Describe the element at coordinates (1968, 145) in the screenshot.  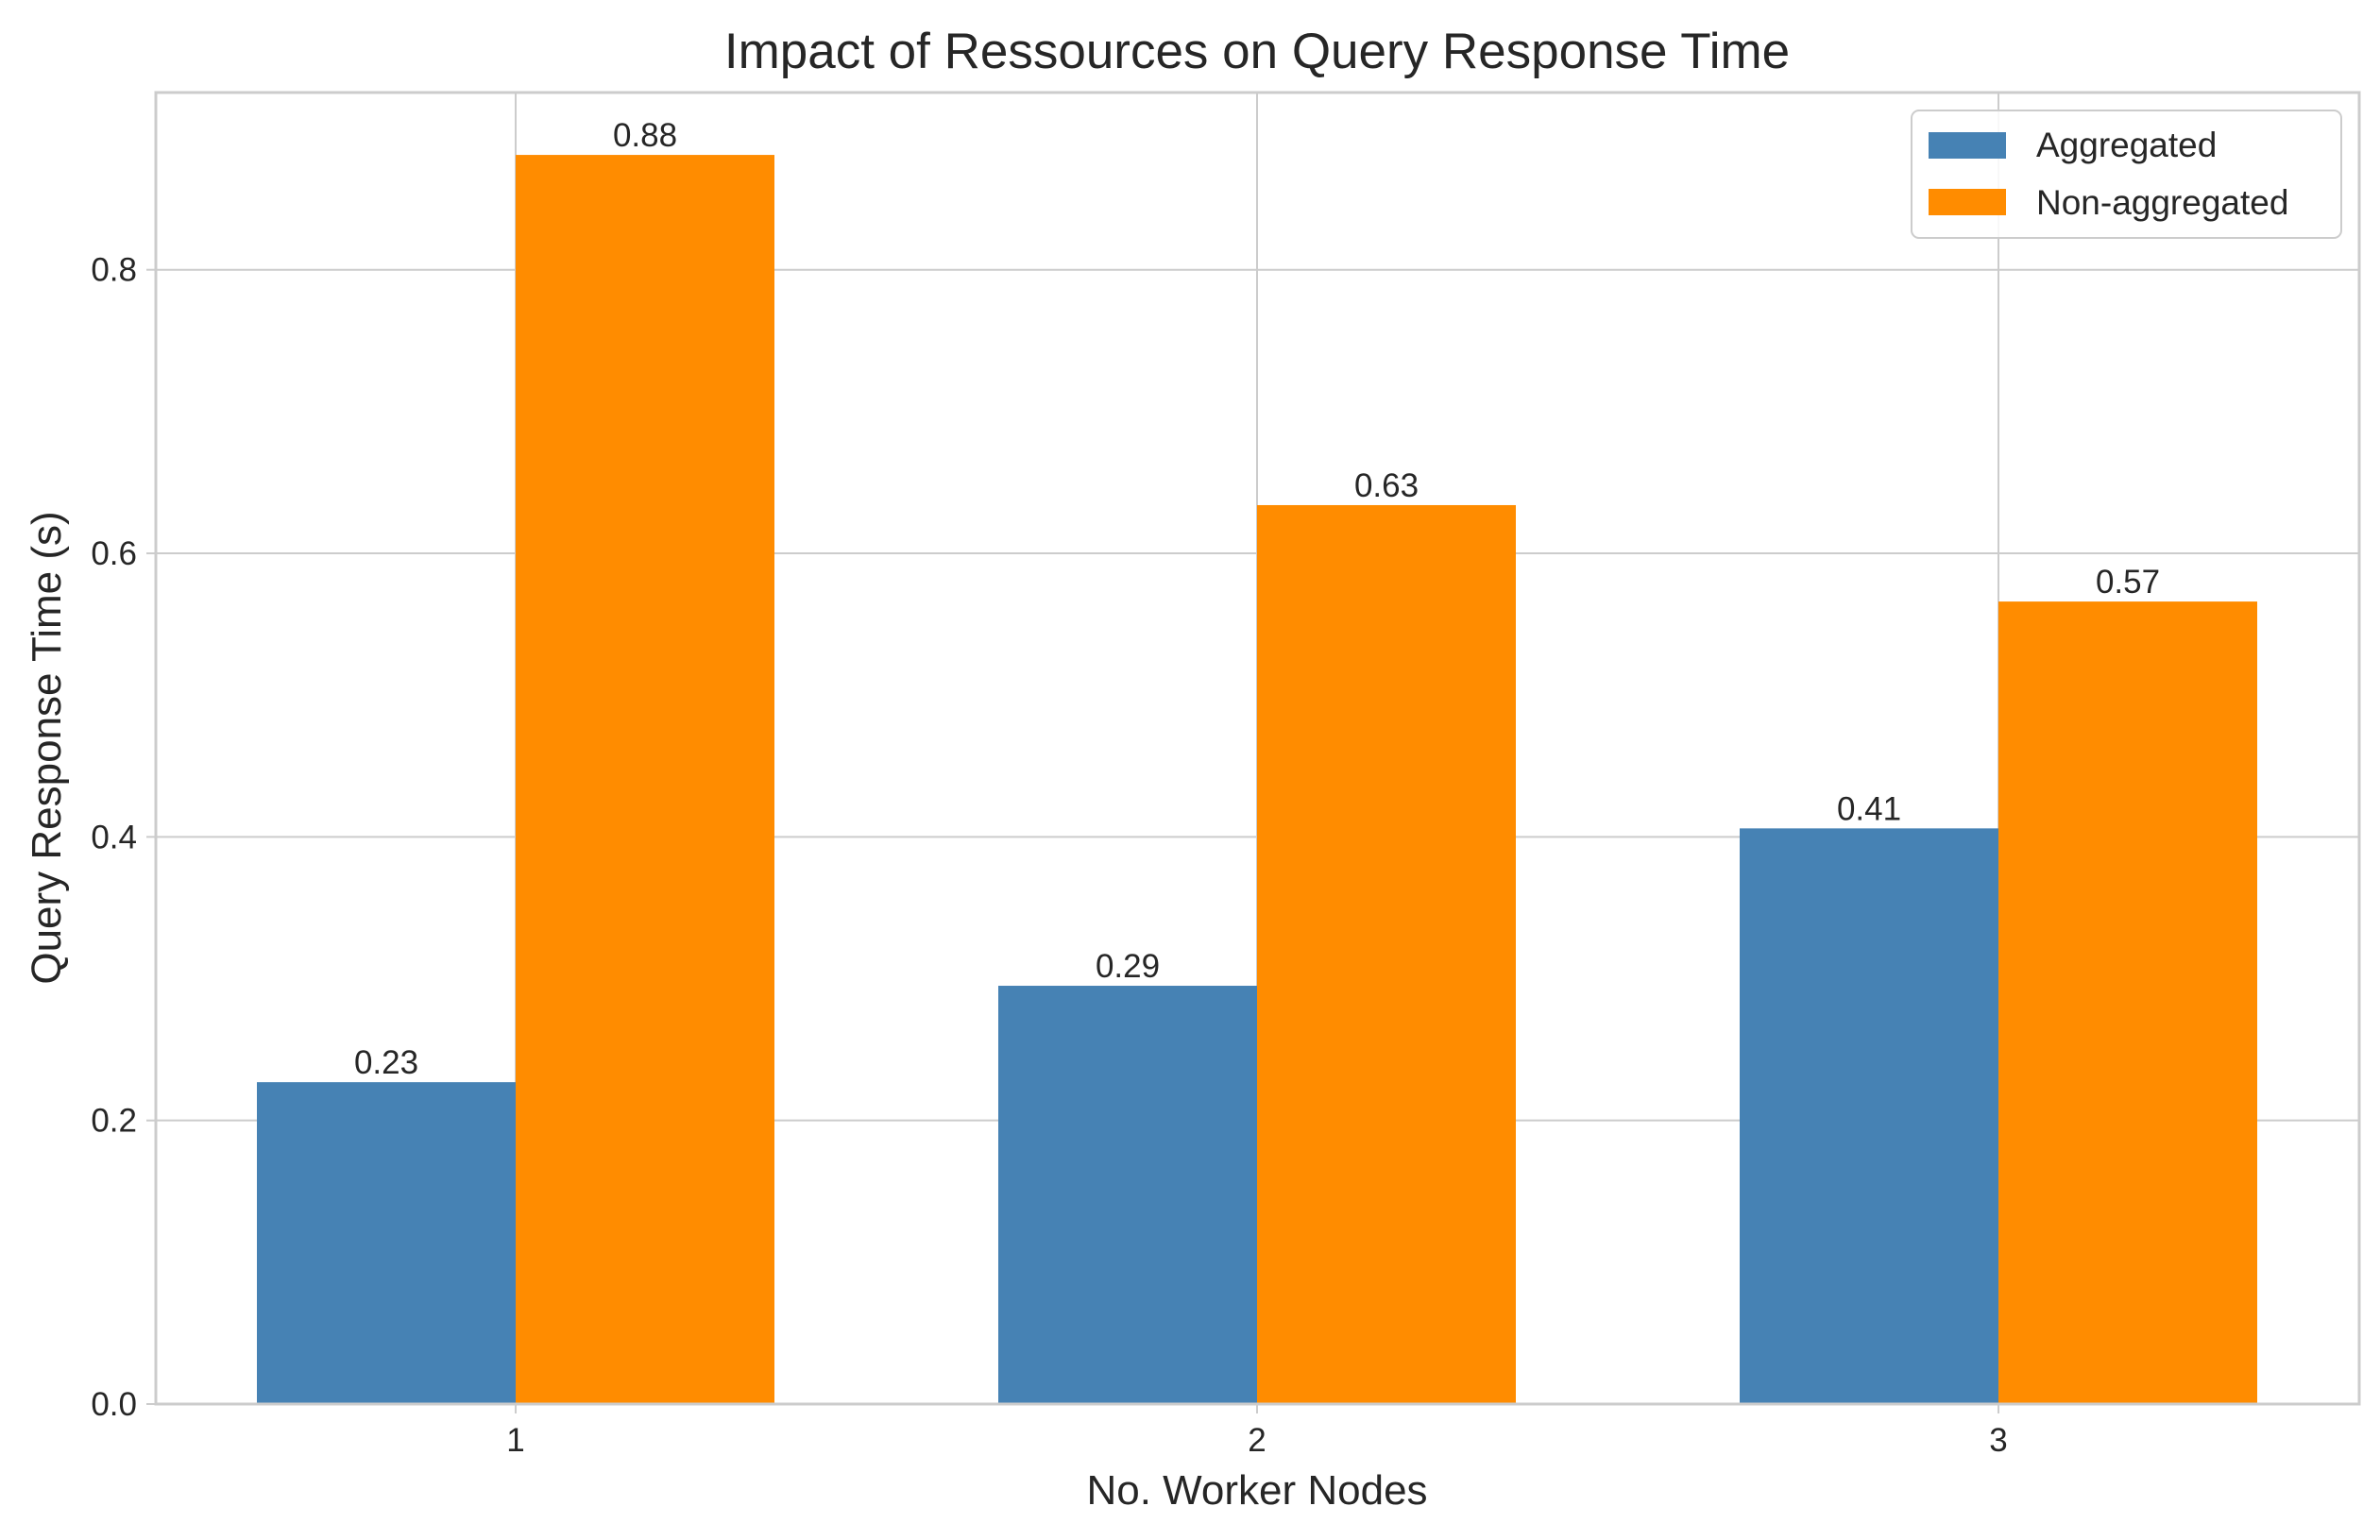
I see `legend-swatch-aggregated` at that location.